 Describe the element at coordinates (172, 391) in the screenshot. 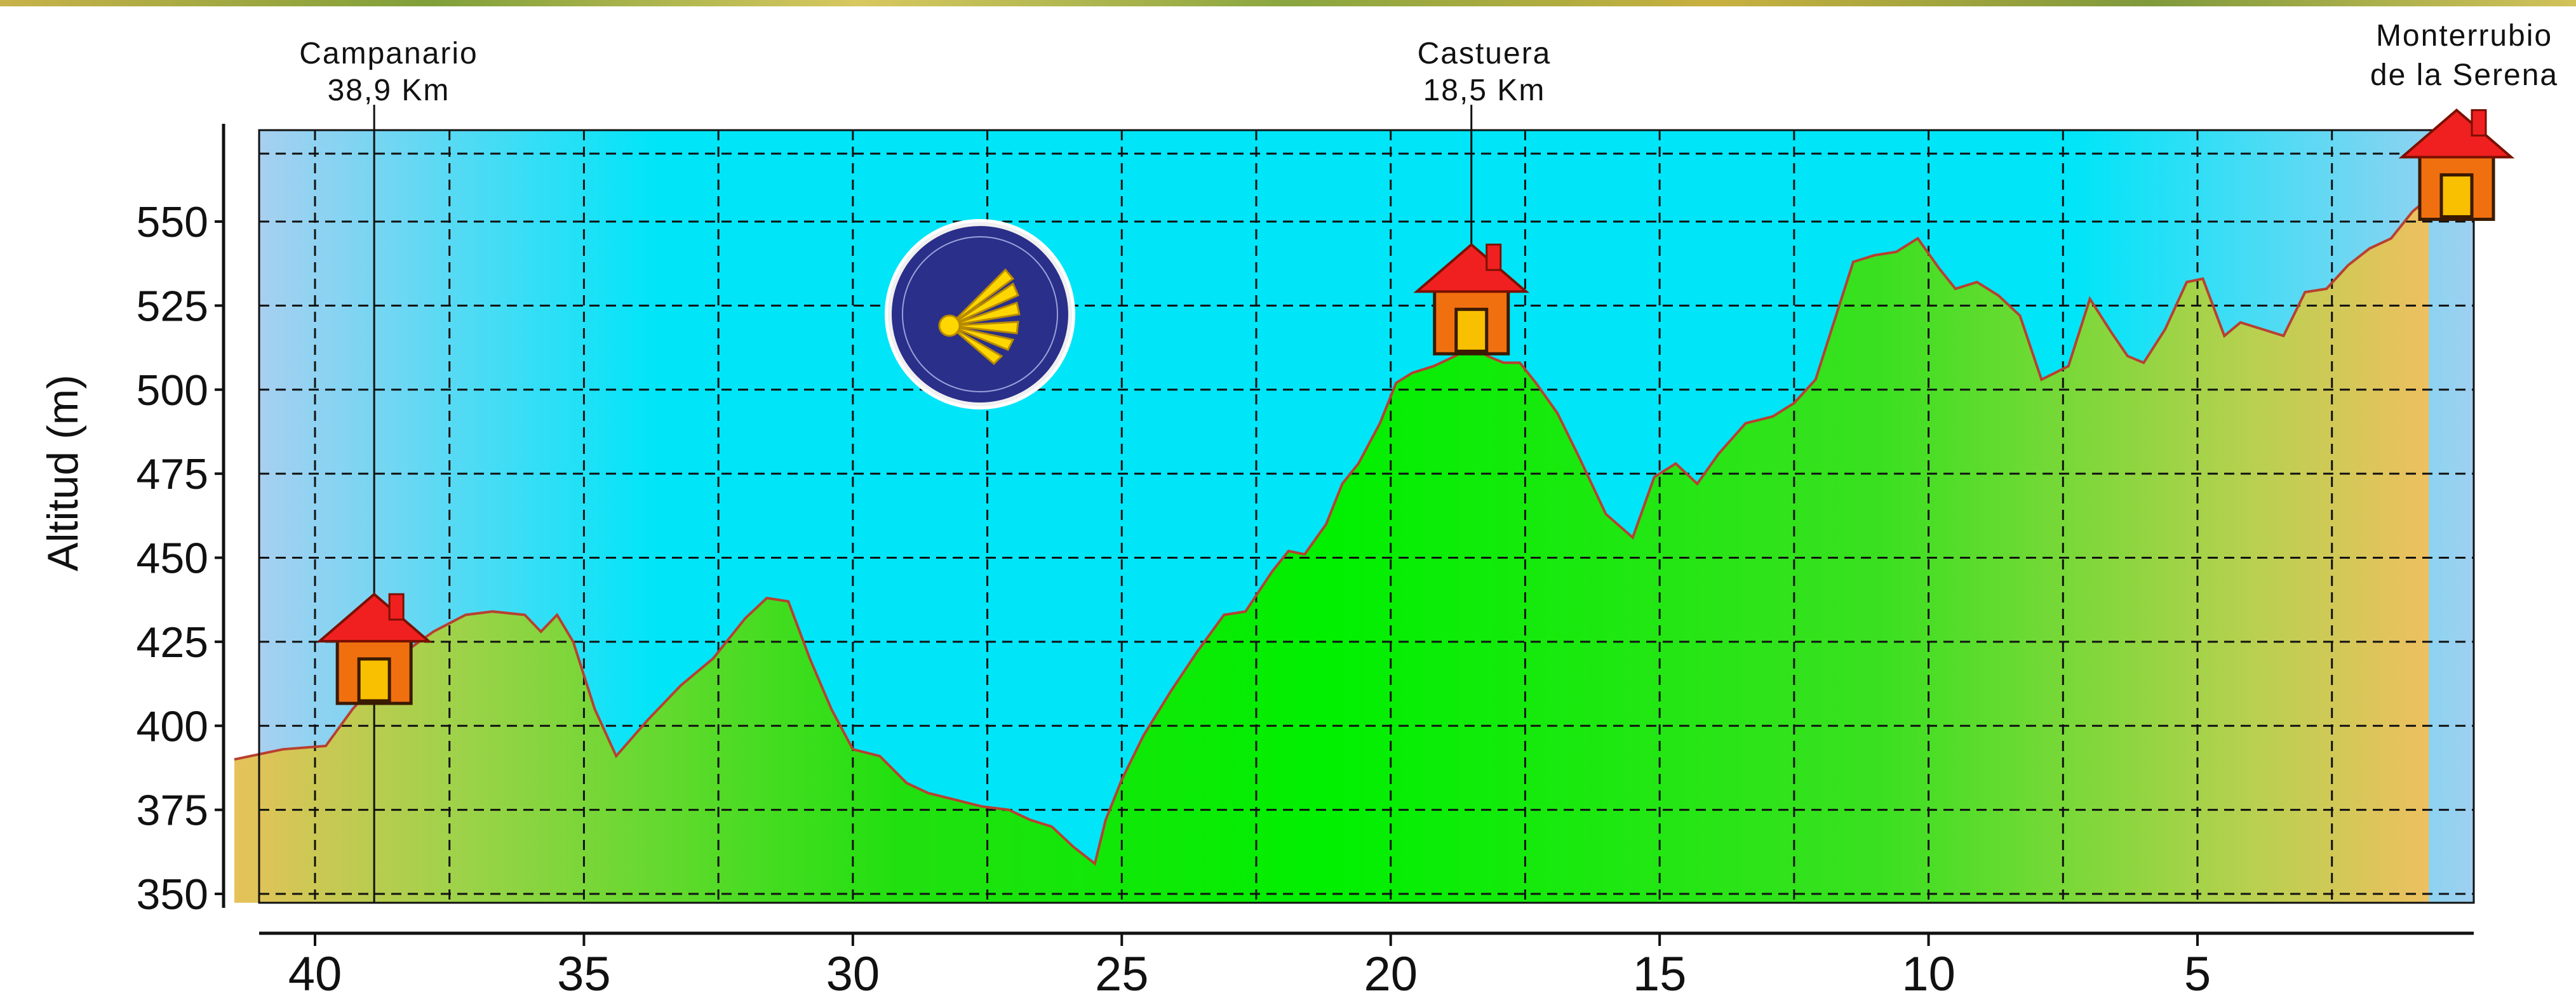

I see `y-tick-label: 500` at that location.